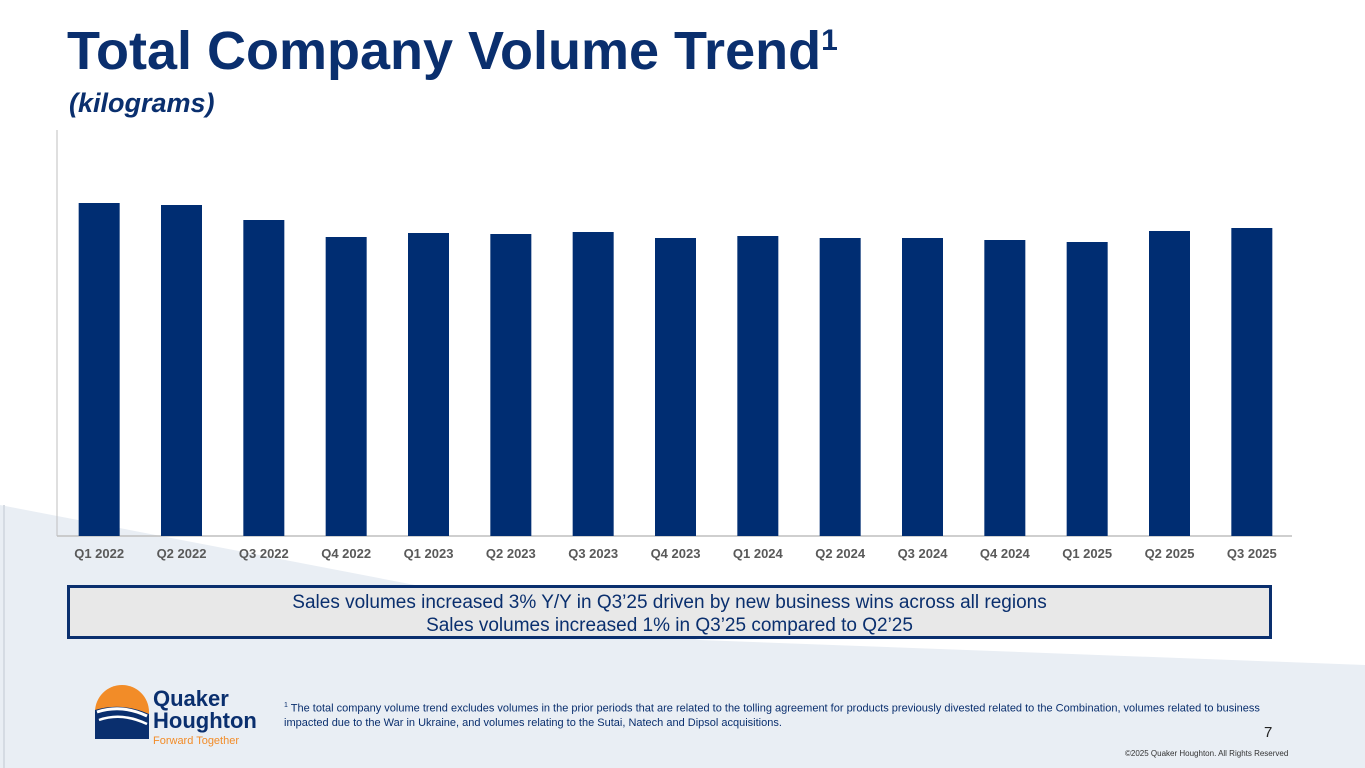  What do you see at coordinates (511, 553) in the screenshot?
I see `x-tick-label: Q2 2023` at bounding box center [511, 553].